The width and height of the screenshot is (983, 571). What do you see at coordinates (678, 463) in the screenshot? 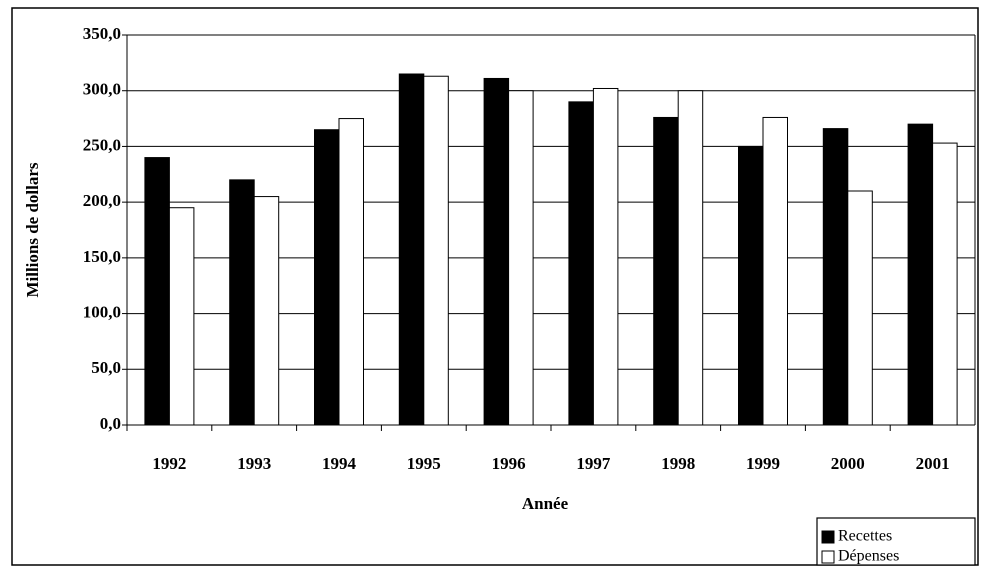
I see `x-tick-label: 1998` at bounding box center [678, 463].